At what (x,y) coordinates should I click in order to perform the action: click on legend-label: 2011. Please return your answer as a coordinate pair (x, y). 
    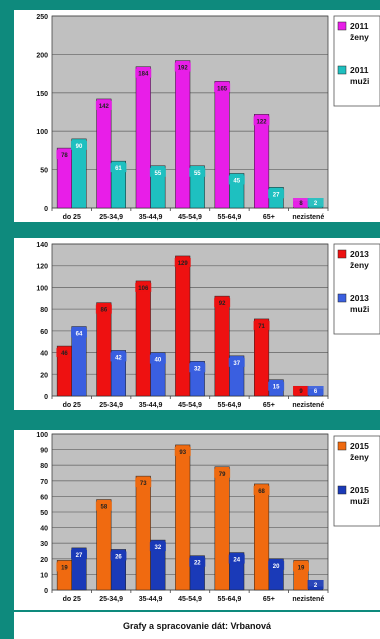
    Looking at the image, I should click on (359, 70).